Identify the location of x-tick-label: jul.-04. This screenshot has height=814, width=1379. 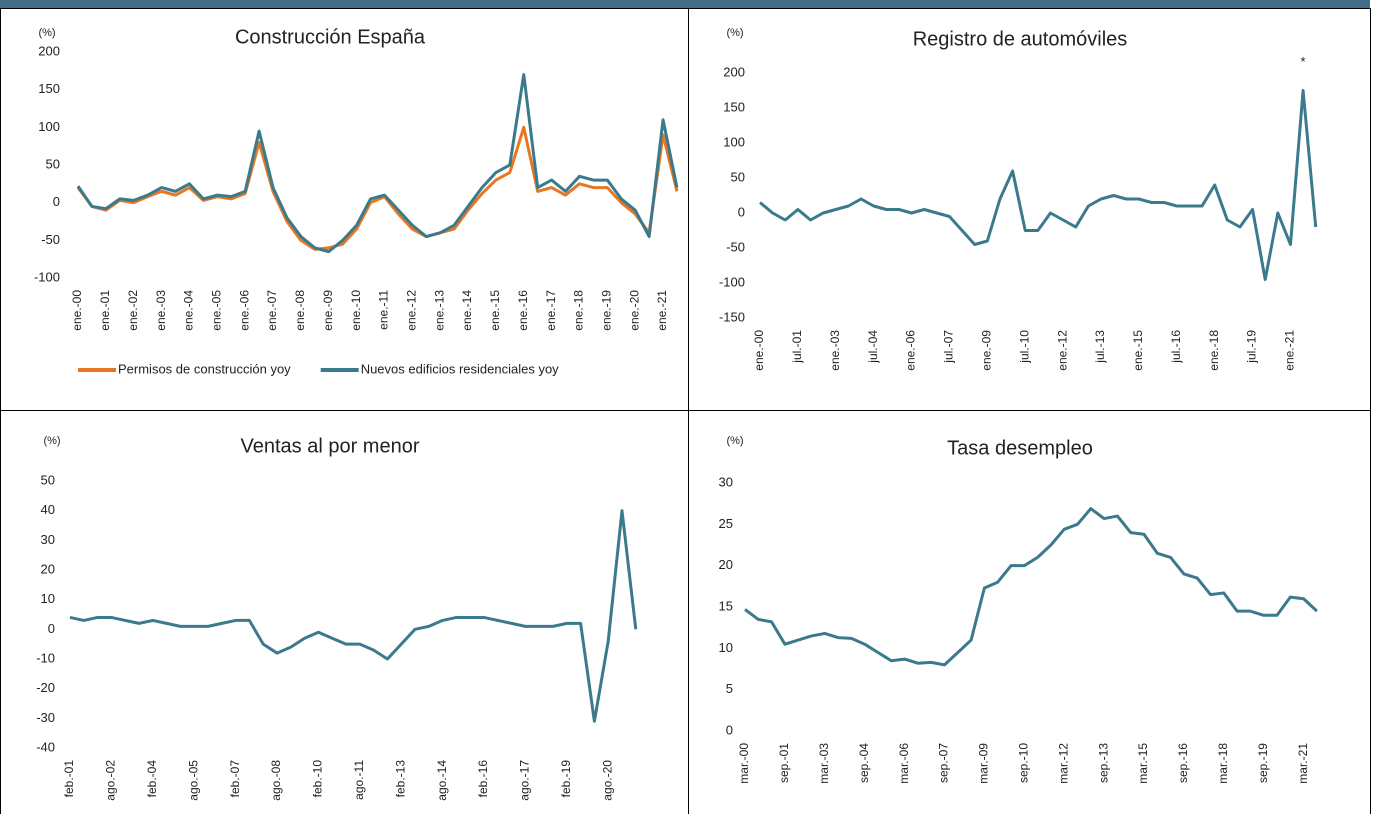
(873, 347).